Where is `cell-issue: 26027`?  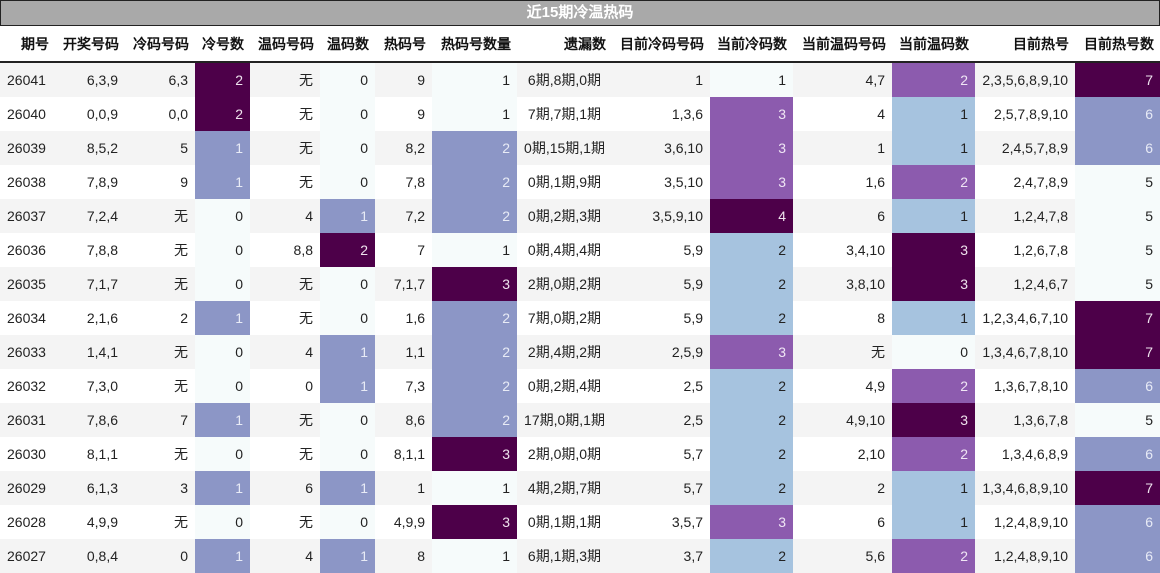 cell-issue: 26027 is located at coordinates (27, 556).